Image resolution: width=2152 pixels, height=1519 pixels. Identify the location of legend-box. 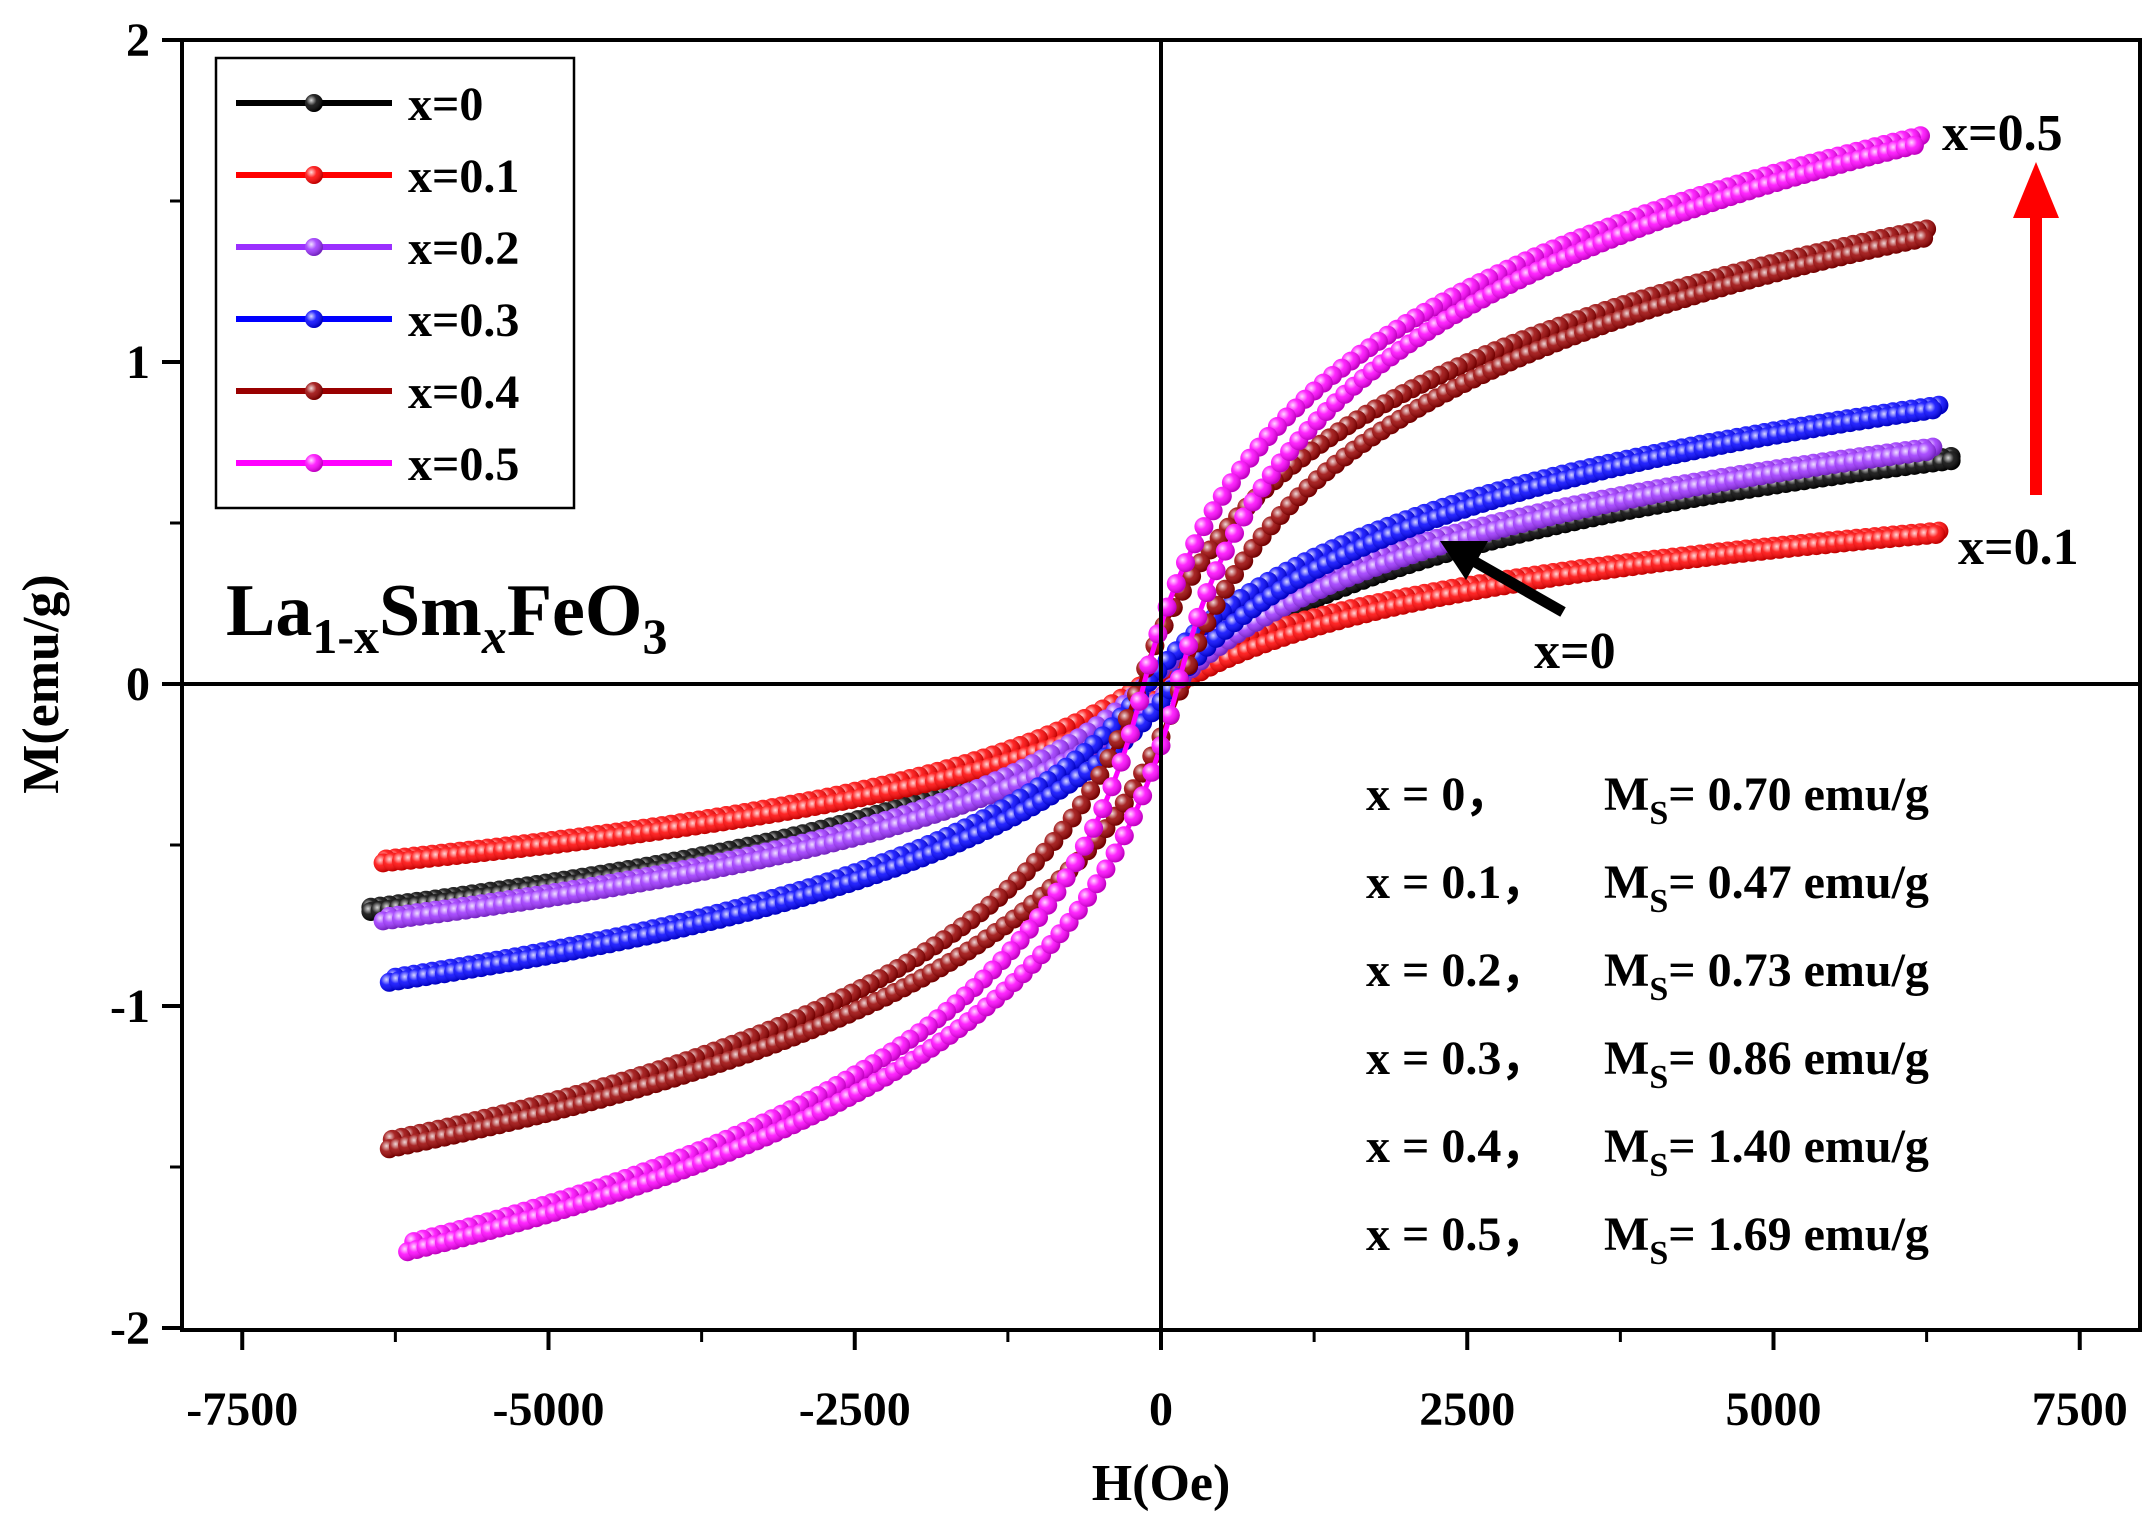
(395, 283).